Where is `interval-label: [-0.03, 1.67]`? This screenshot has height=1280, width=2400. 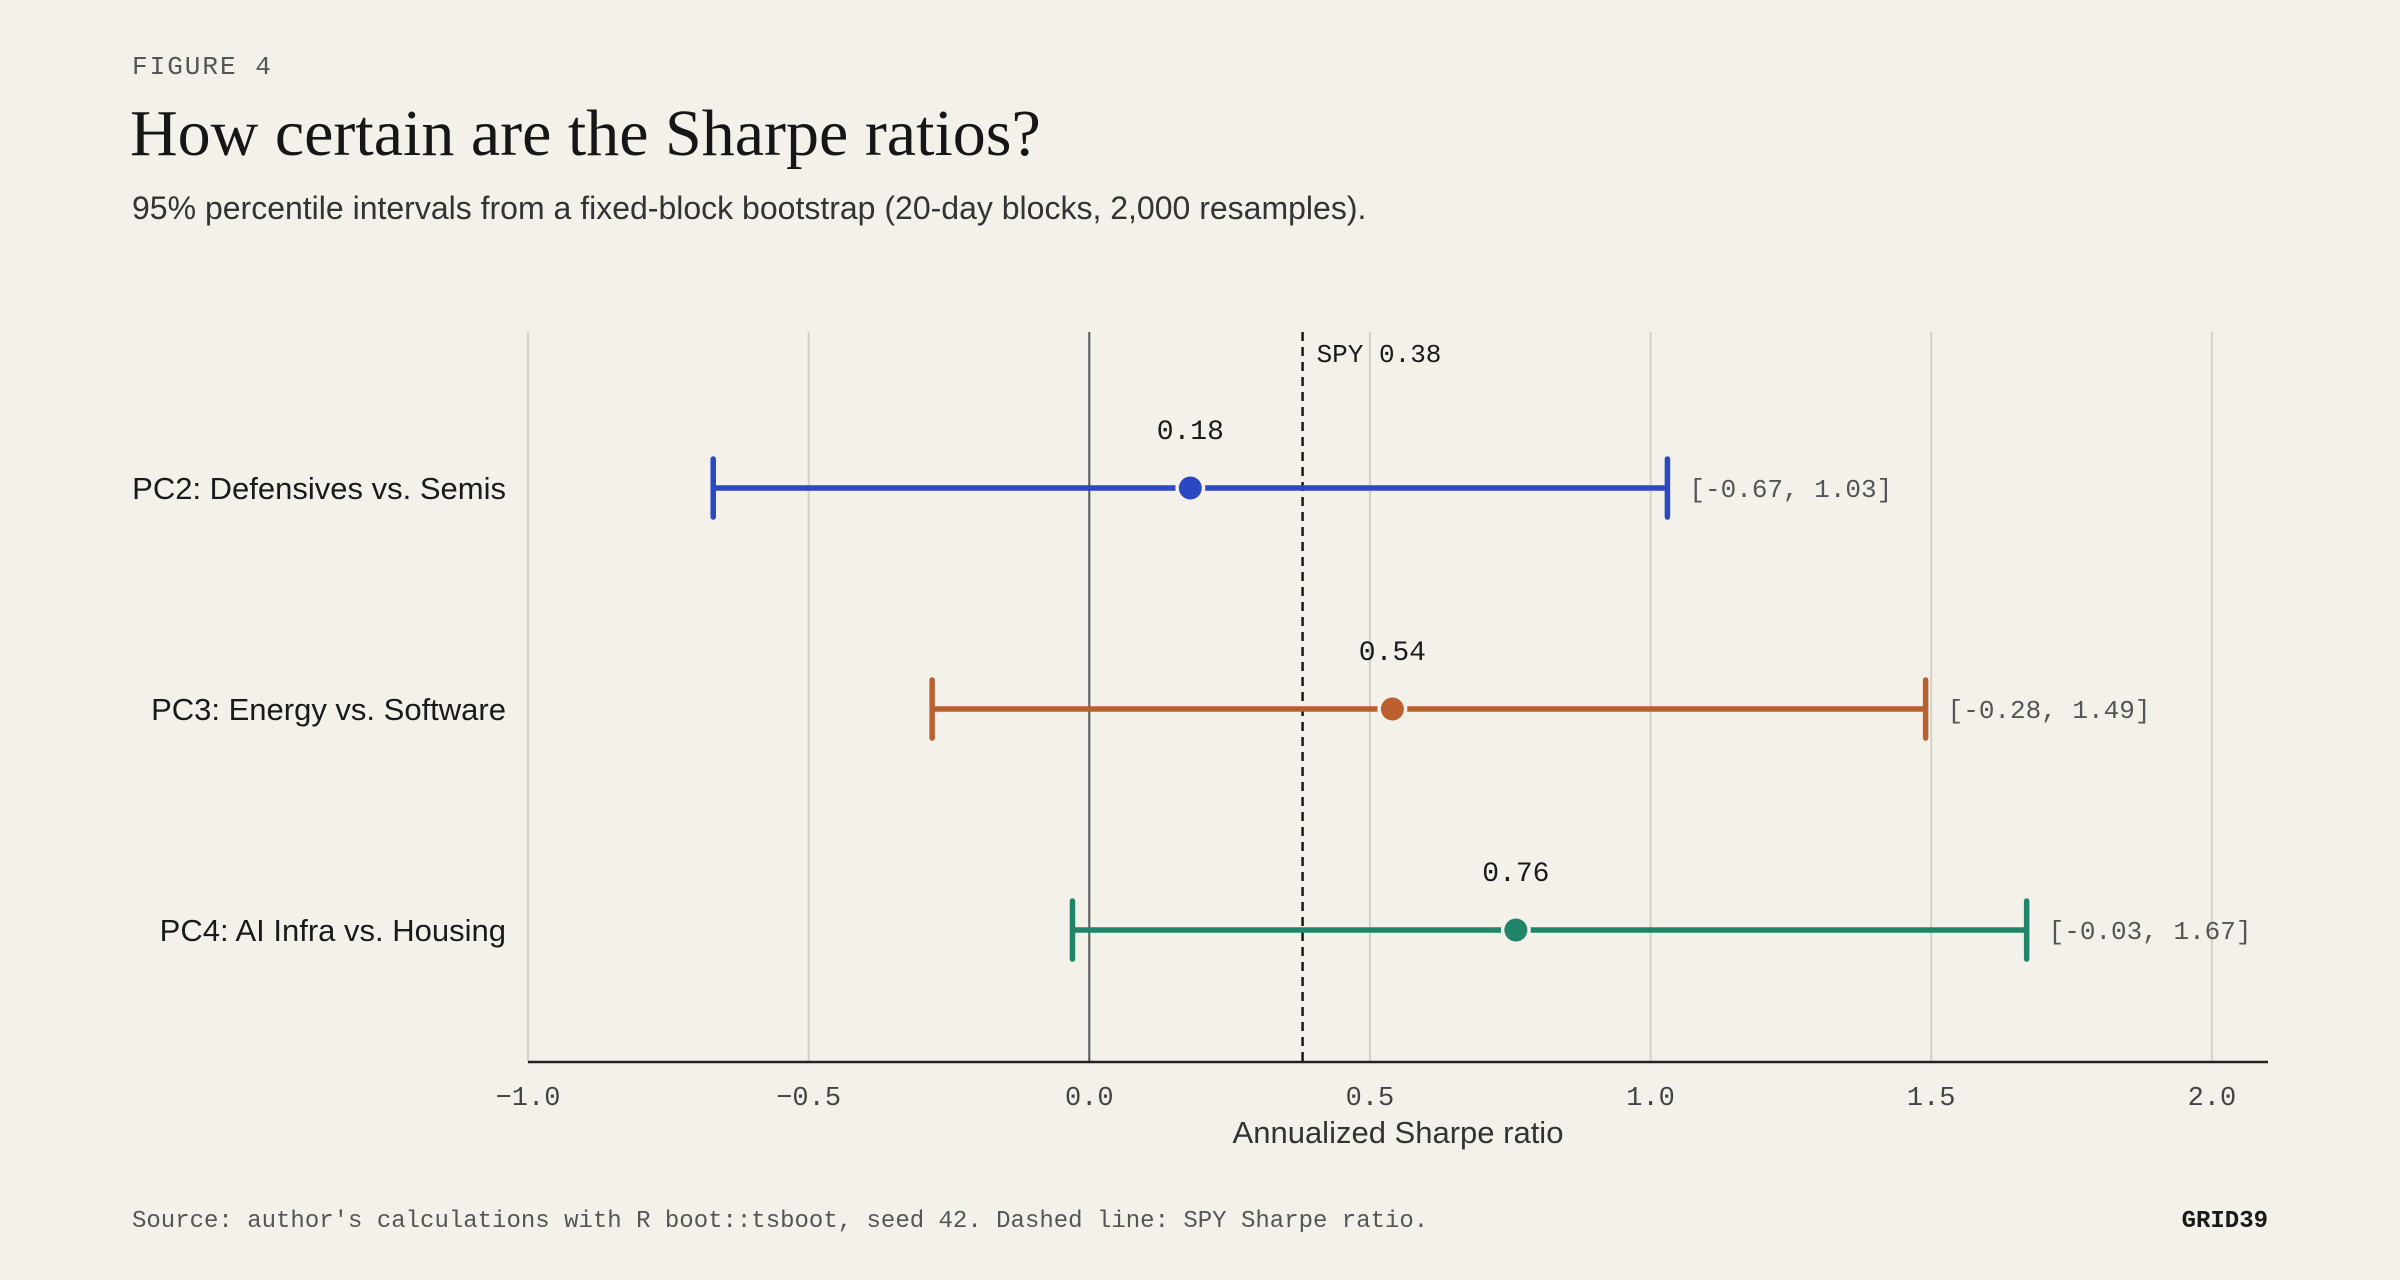 interval-label: [-0.03, 1.67] is located at coordinates (2150, 932).